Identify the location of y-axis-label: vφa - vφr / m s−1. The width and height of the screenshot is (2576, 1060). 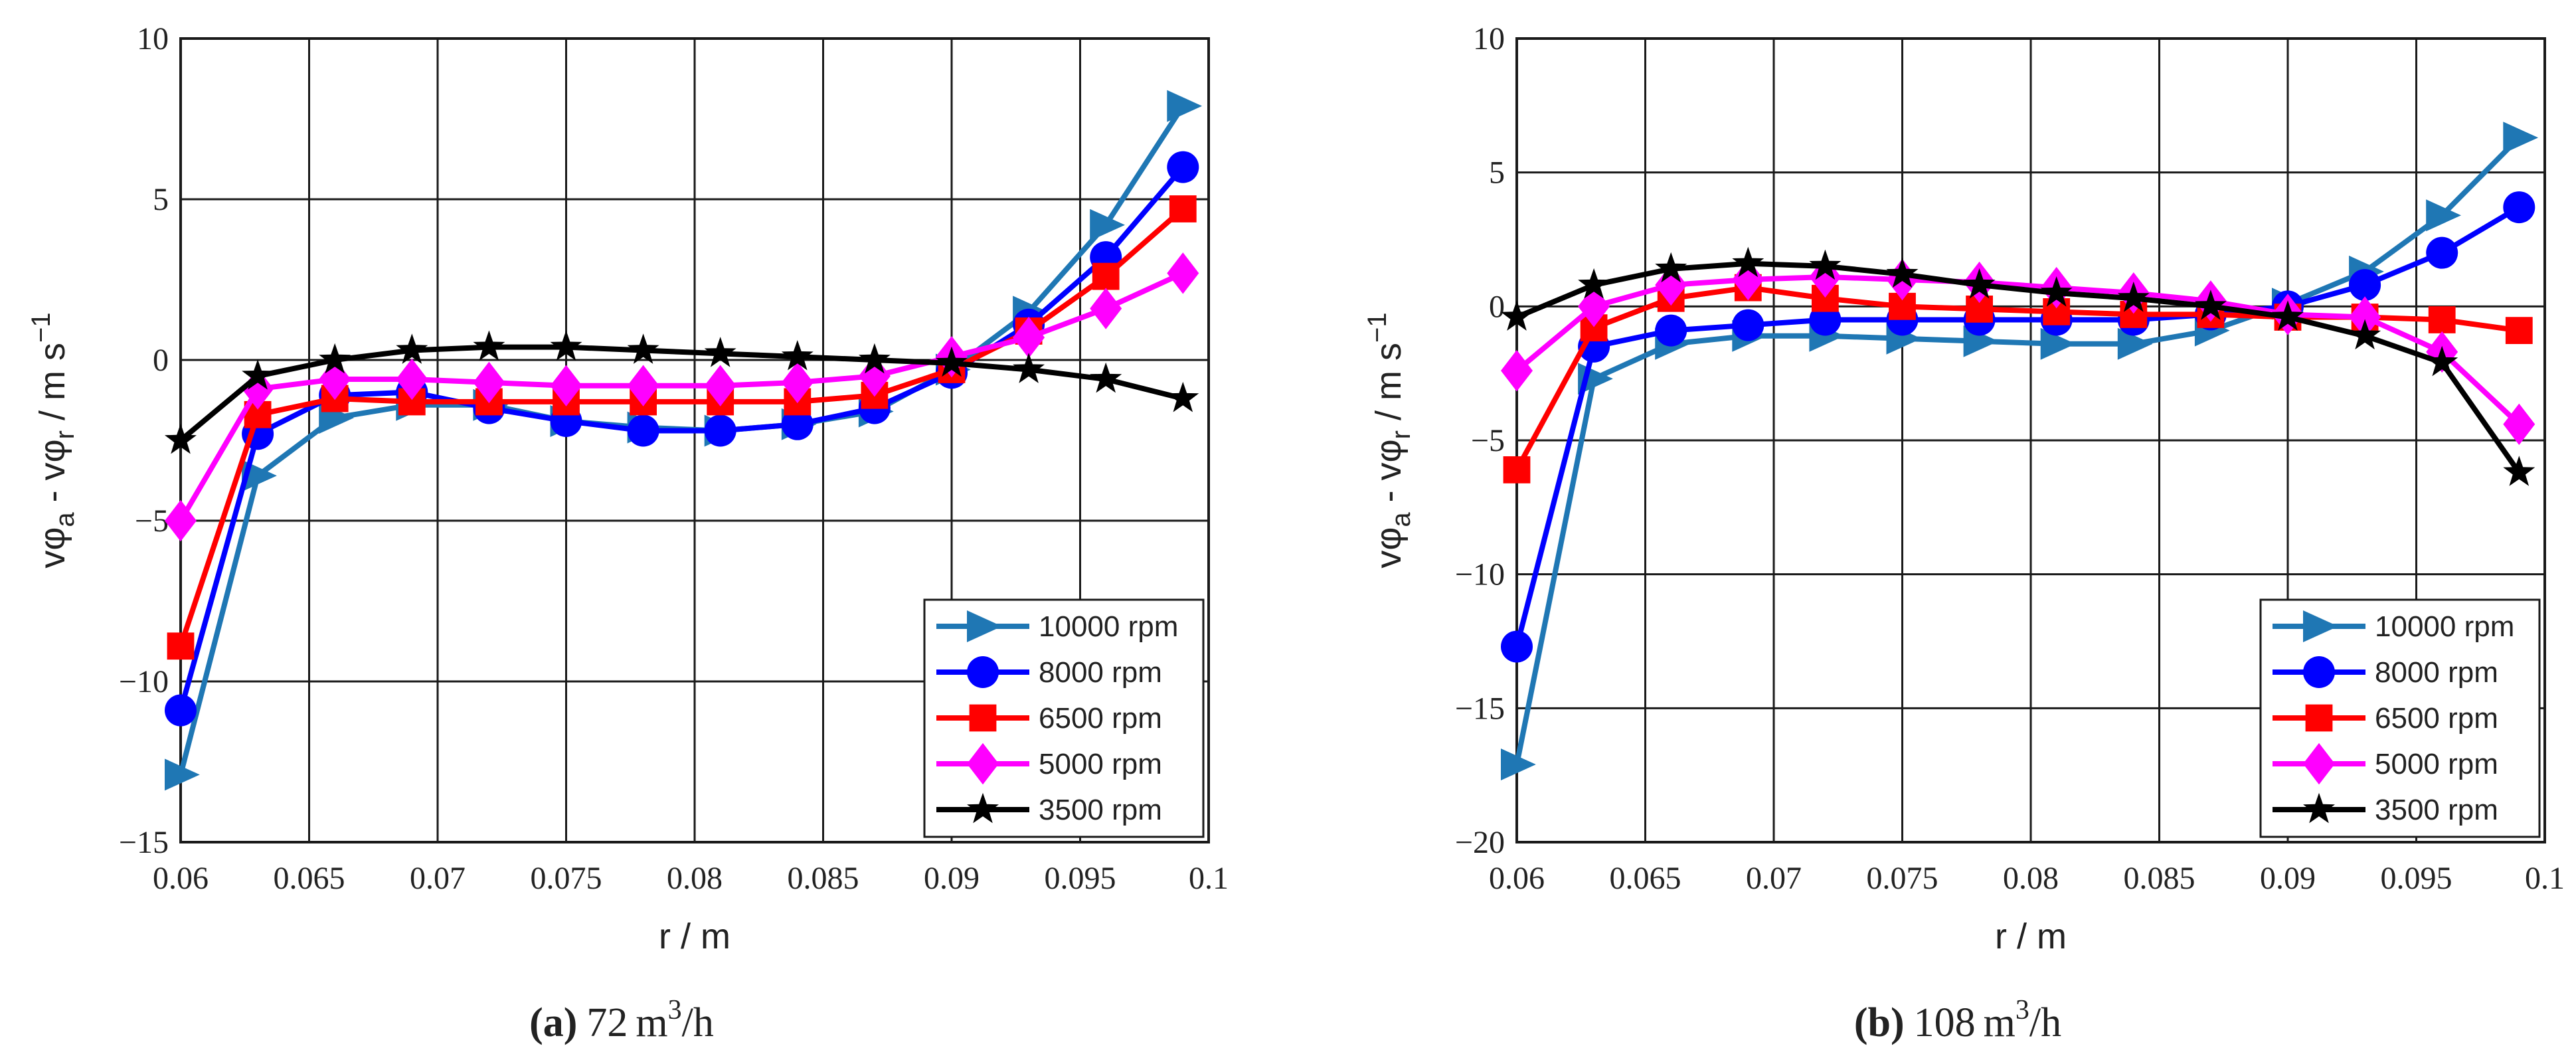
(53, 440).